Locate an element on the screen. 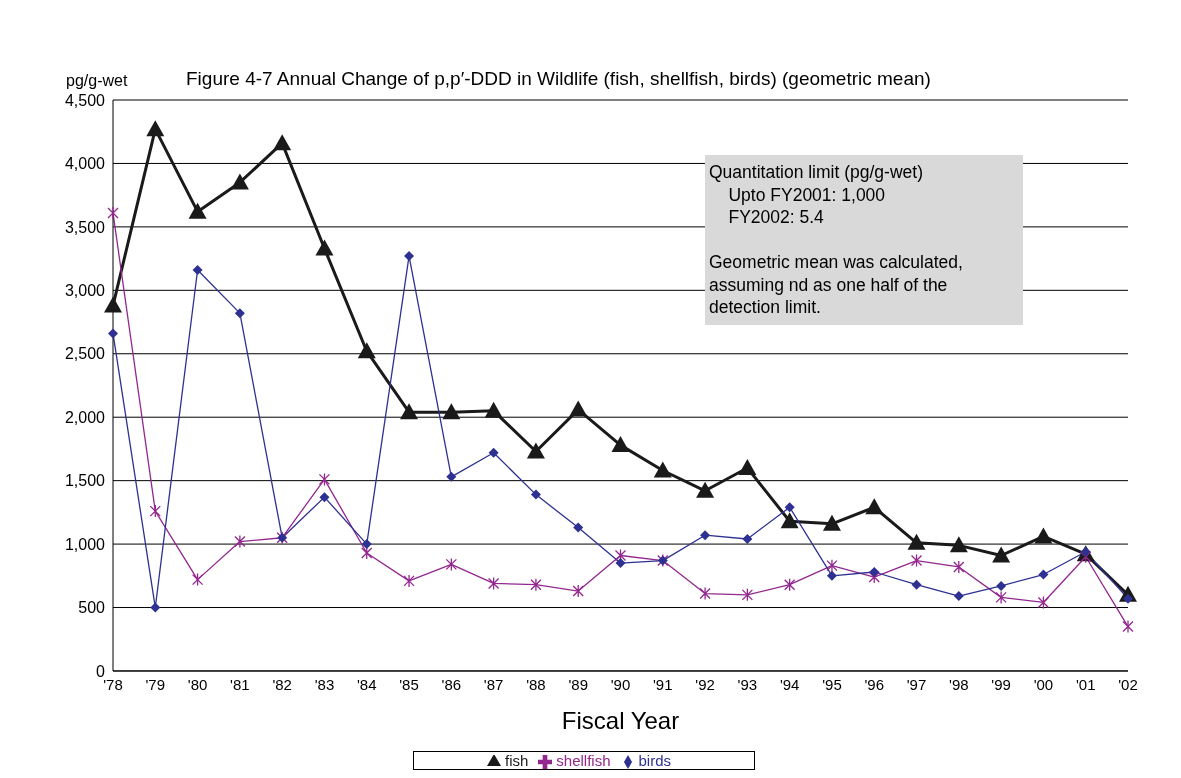 The width and height of the screenshot is (1181, 778). chart-title: Figure 4-7 Annual Change of p,p′-DDD in Wildlife (fish, shellfish, birds) (geometric mean) is located at coordinates (558, 79).